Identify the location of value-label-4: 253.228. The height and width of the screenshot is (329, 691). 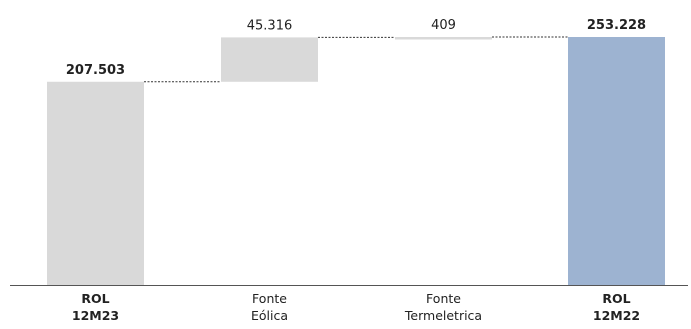
(616, 25).